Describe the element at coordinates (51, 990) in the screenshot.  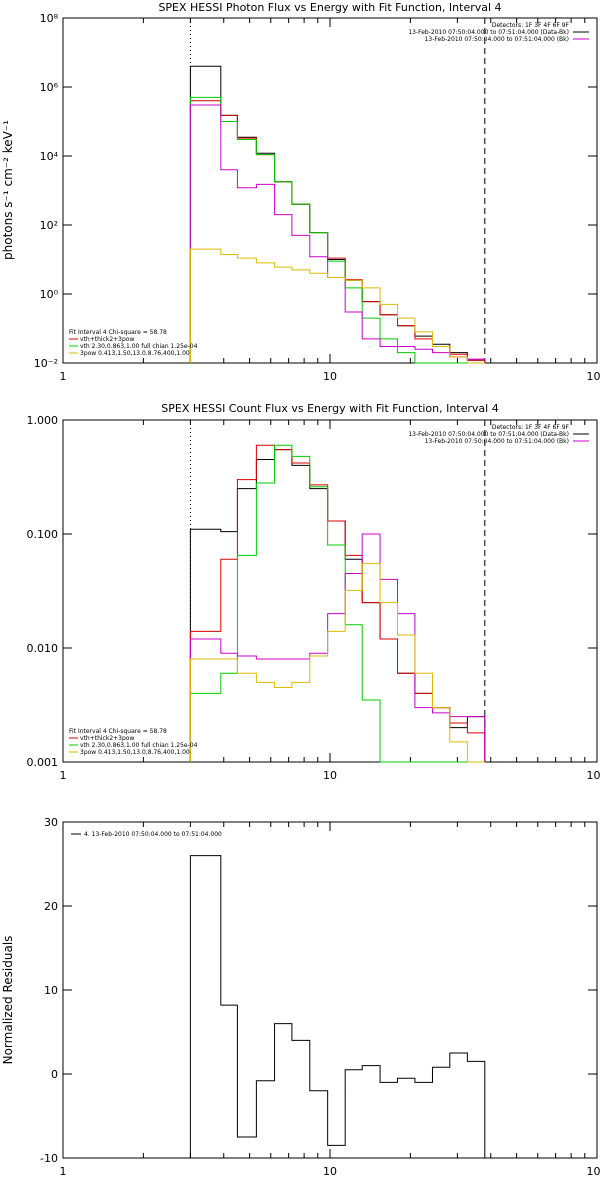
I see `y-tick-label: 10` at that location.